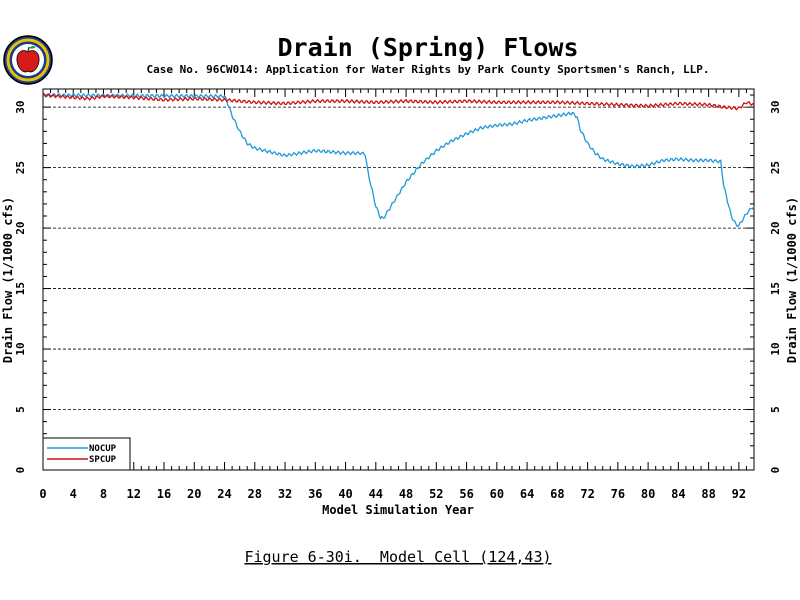 The height and width of the screenshot is (600, 800). What do you see at coordinates (587, 494) in the screenshot?
I see `x-tick-label: 72` at bounding box center [587, 494].